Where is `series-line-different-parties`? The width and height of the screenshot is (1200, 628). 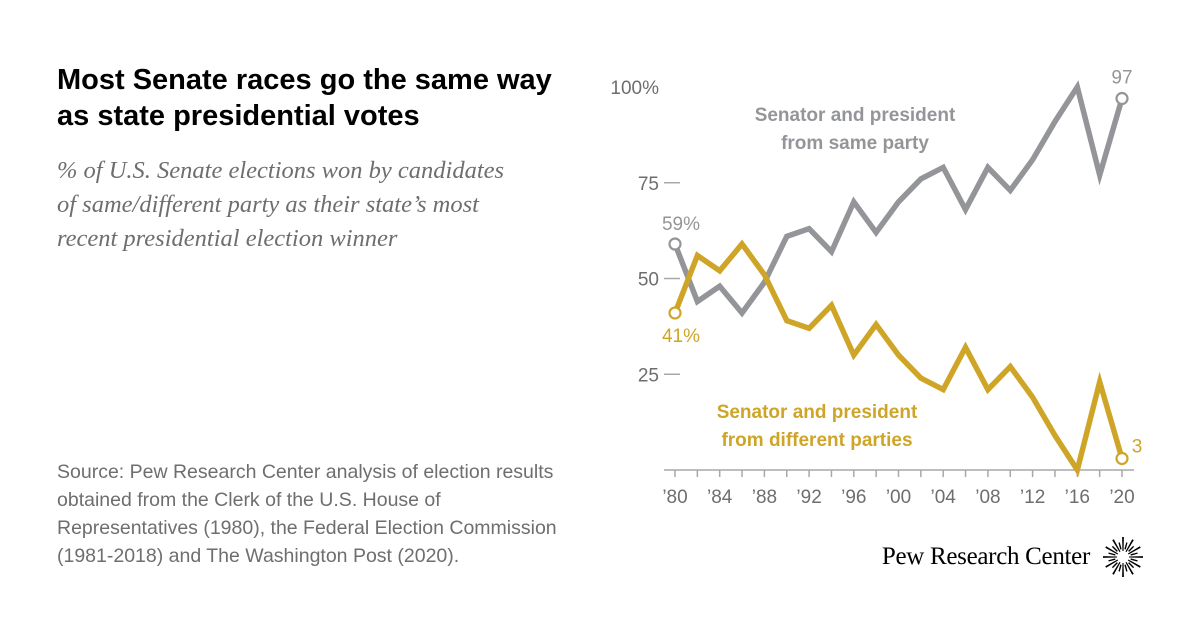 series-line-different-parties is located at coordinates (898, 358).